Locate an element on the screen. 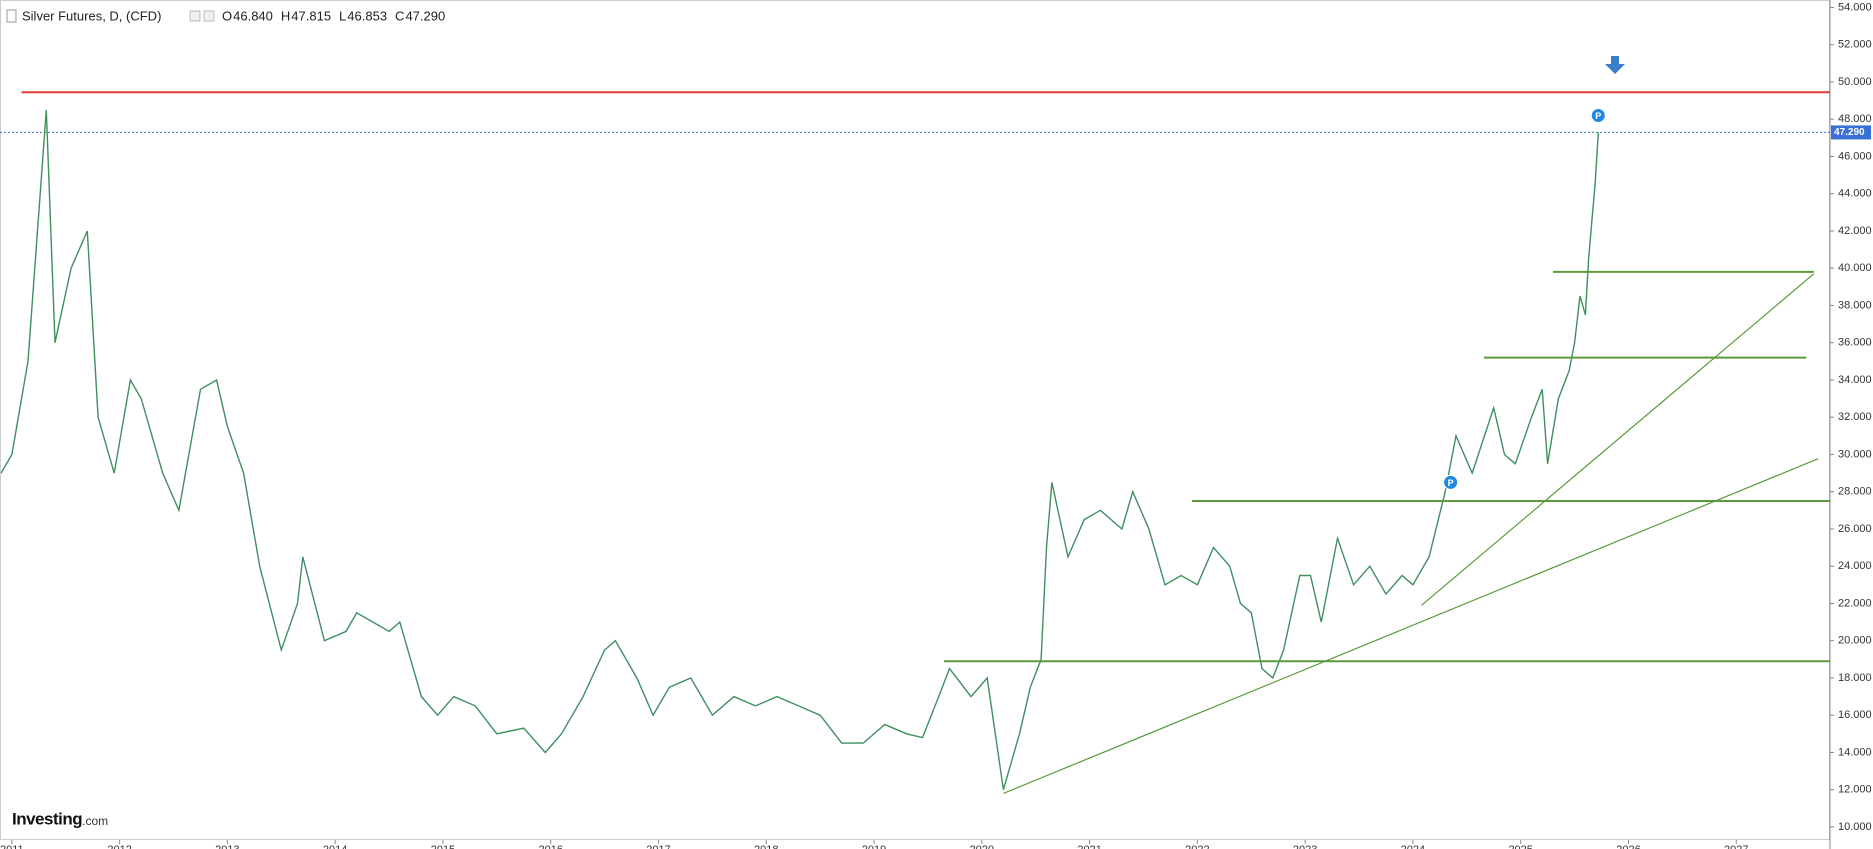  trend-line is located at coordinates (1618, 439).